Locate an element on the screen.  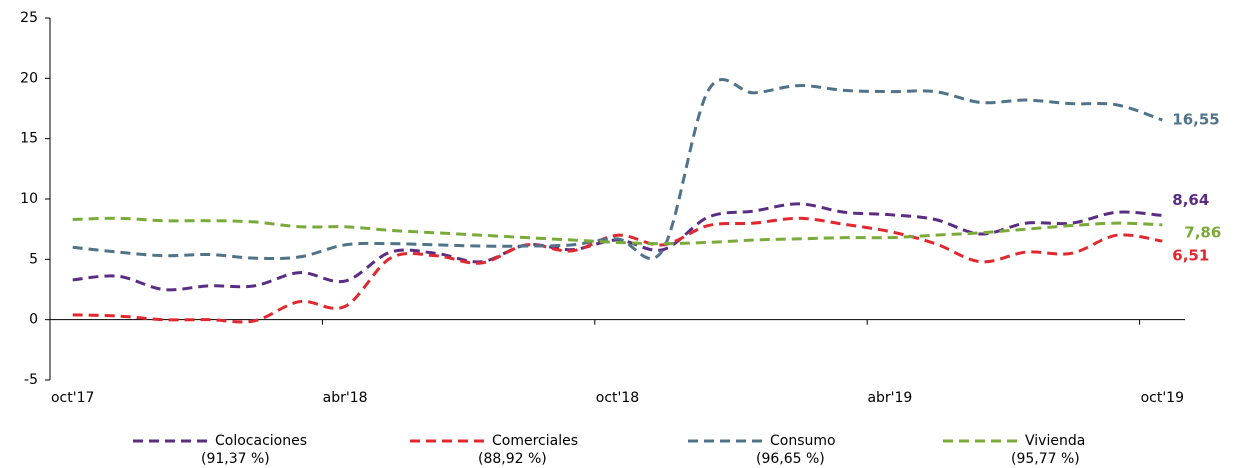
x-tick-label: oct'18 is located at coordinates (617, 398).